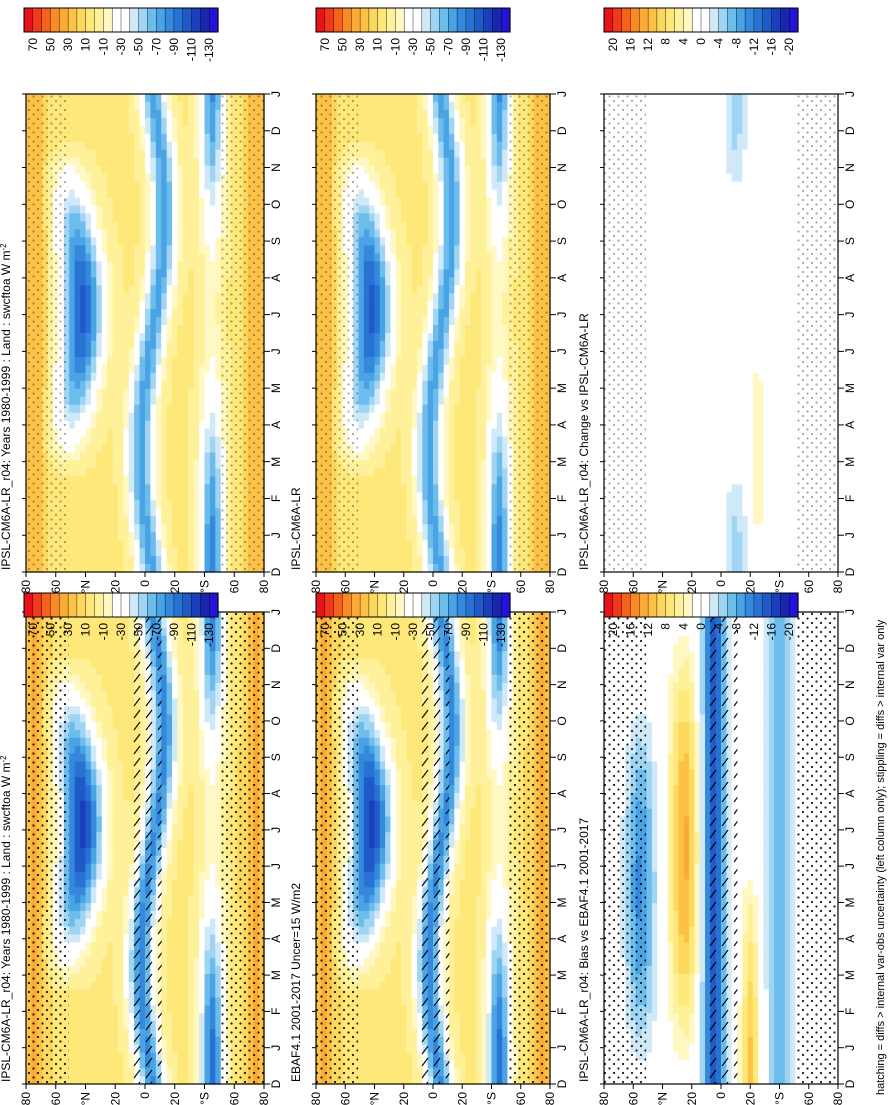 This screenshot has width=894, height=1105. I want to click on colorbar-segment, so click(72, 605).